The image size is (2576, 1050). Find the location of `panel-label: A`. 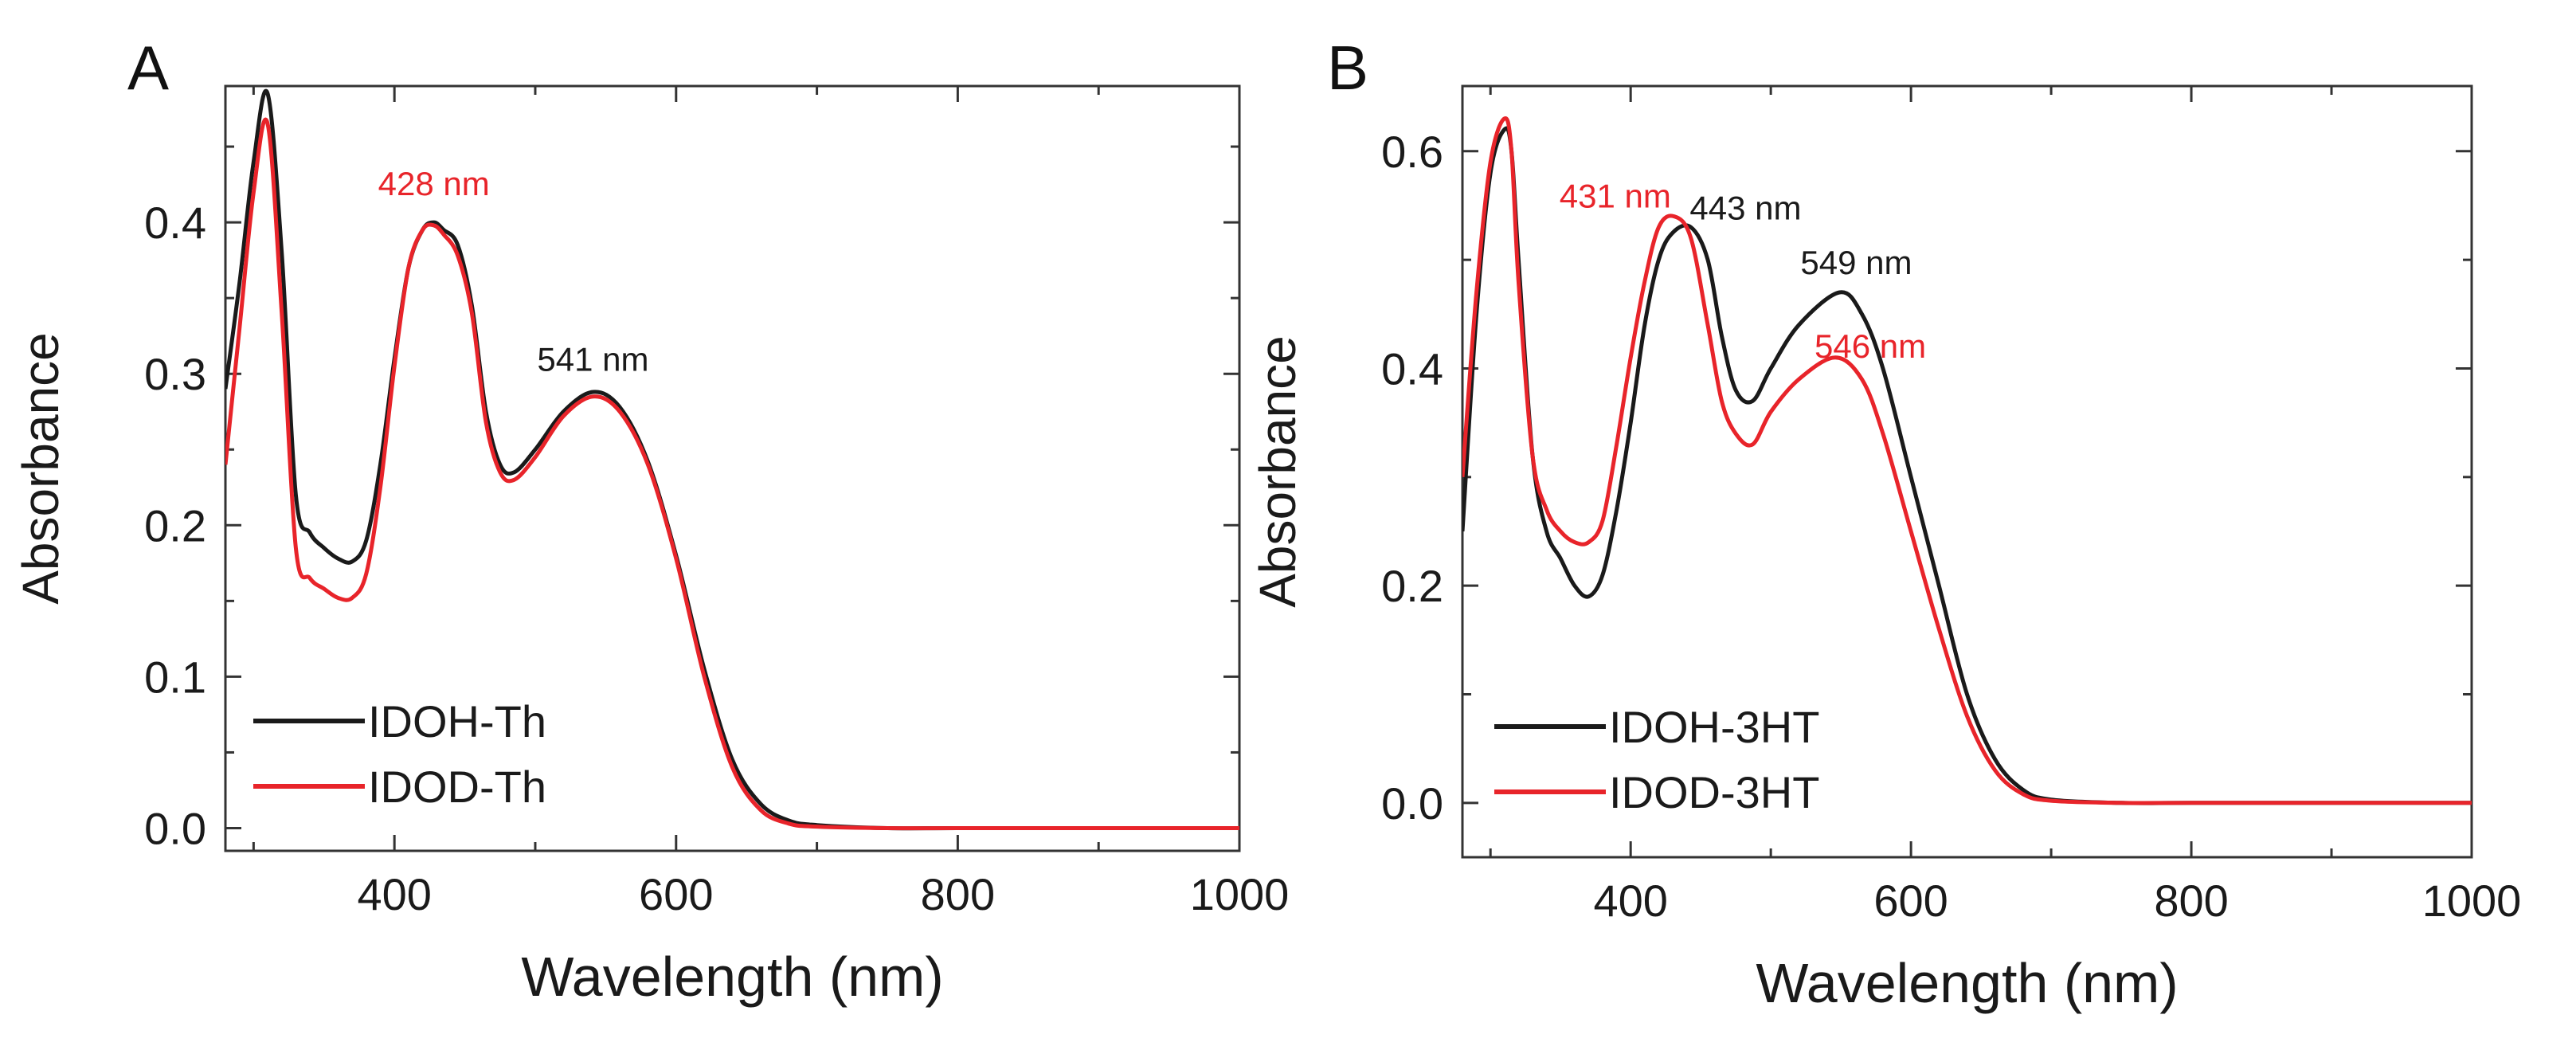

panel-label: A is located at coordinates (148, 68).